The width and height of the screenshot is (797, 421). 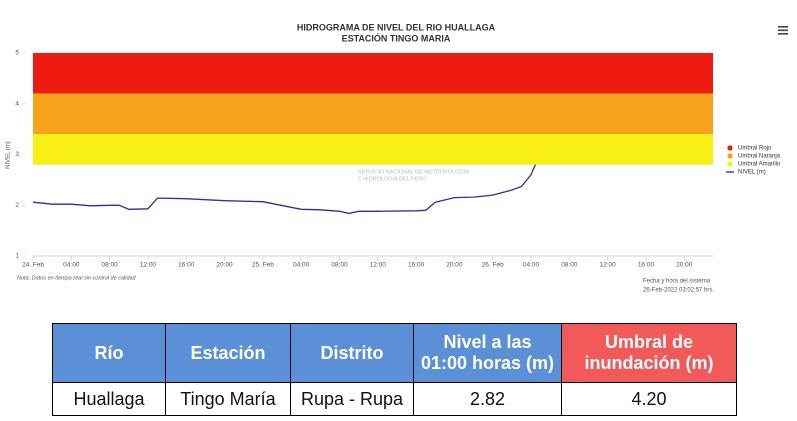 I want to click on chart-subtitle: ESTACIÓN TINGO MARIA, so click(x=396, y=37).